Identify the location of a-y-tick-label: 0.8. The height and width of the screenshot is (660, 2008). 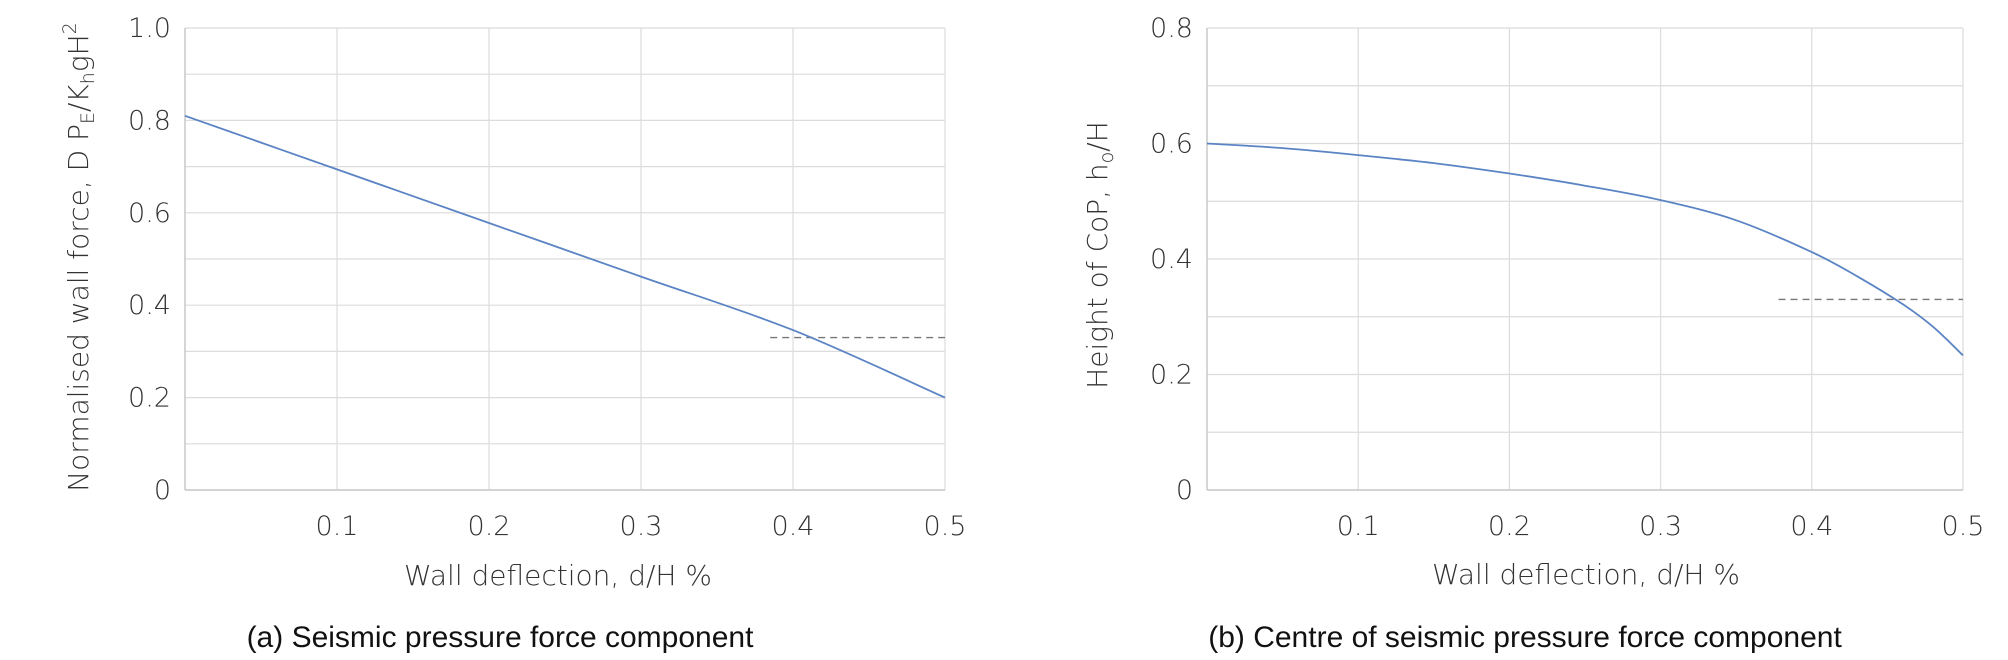
(149, 120).